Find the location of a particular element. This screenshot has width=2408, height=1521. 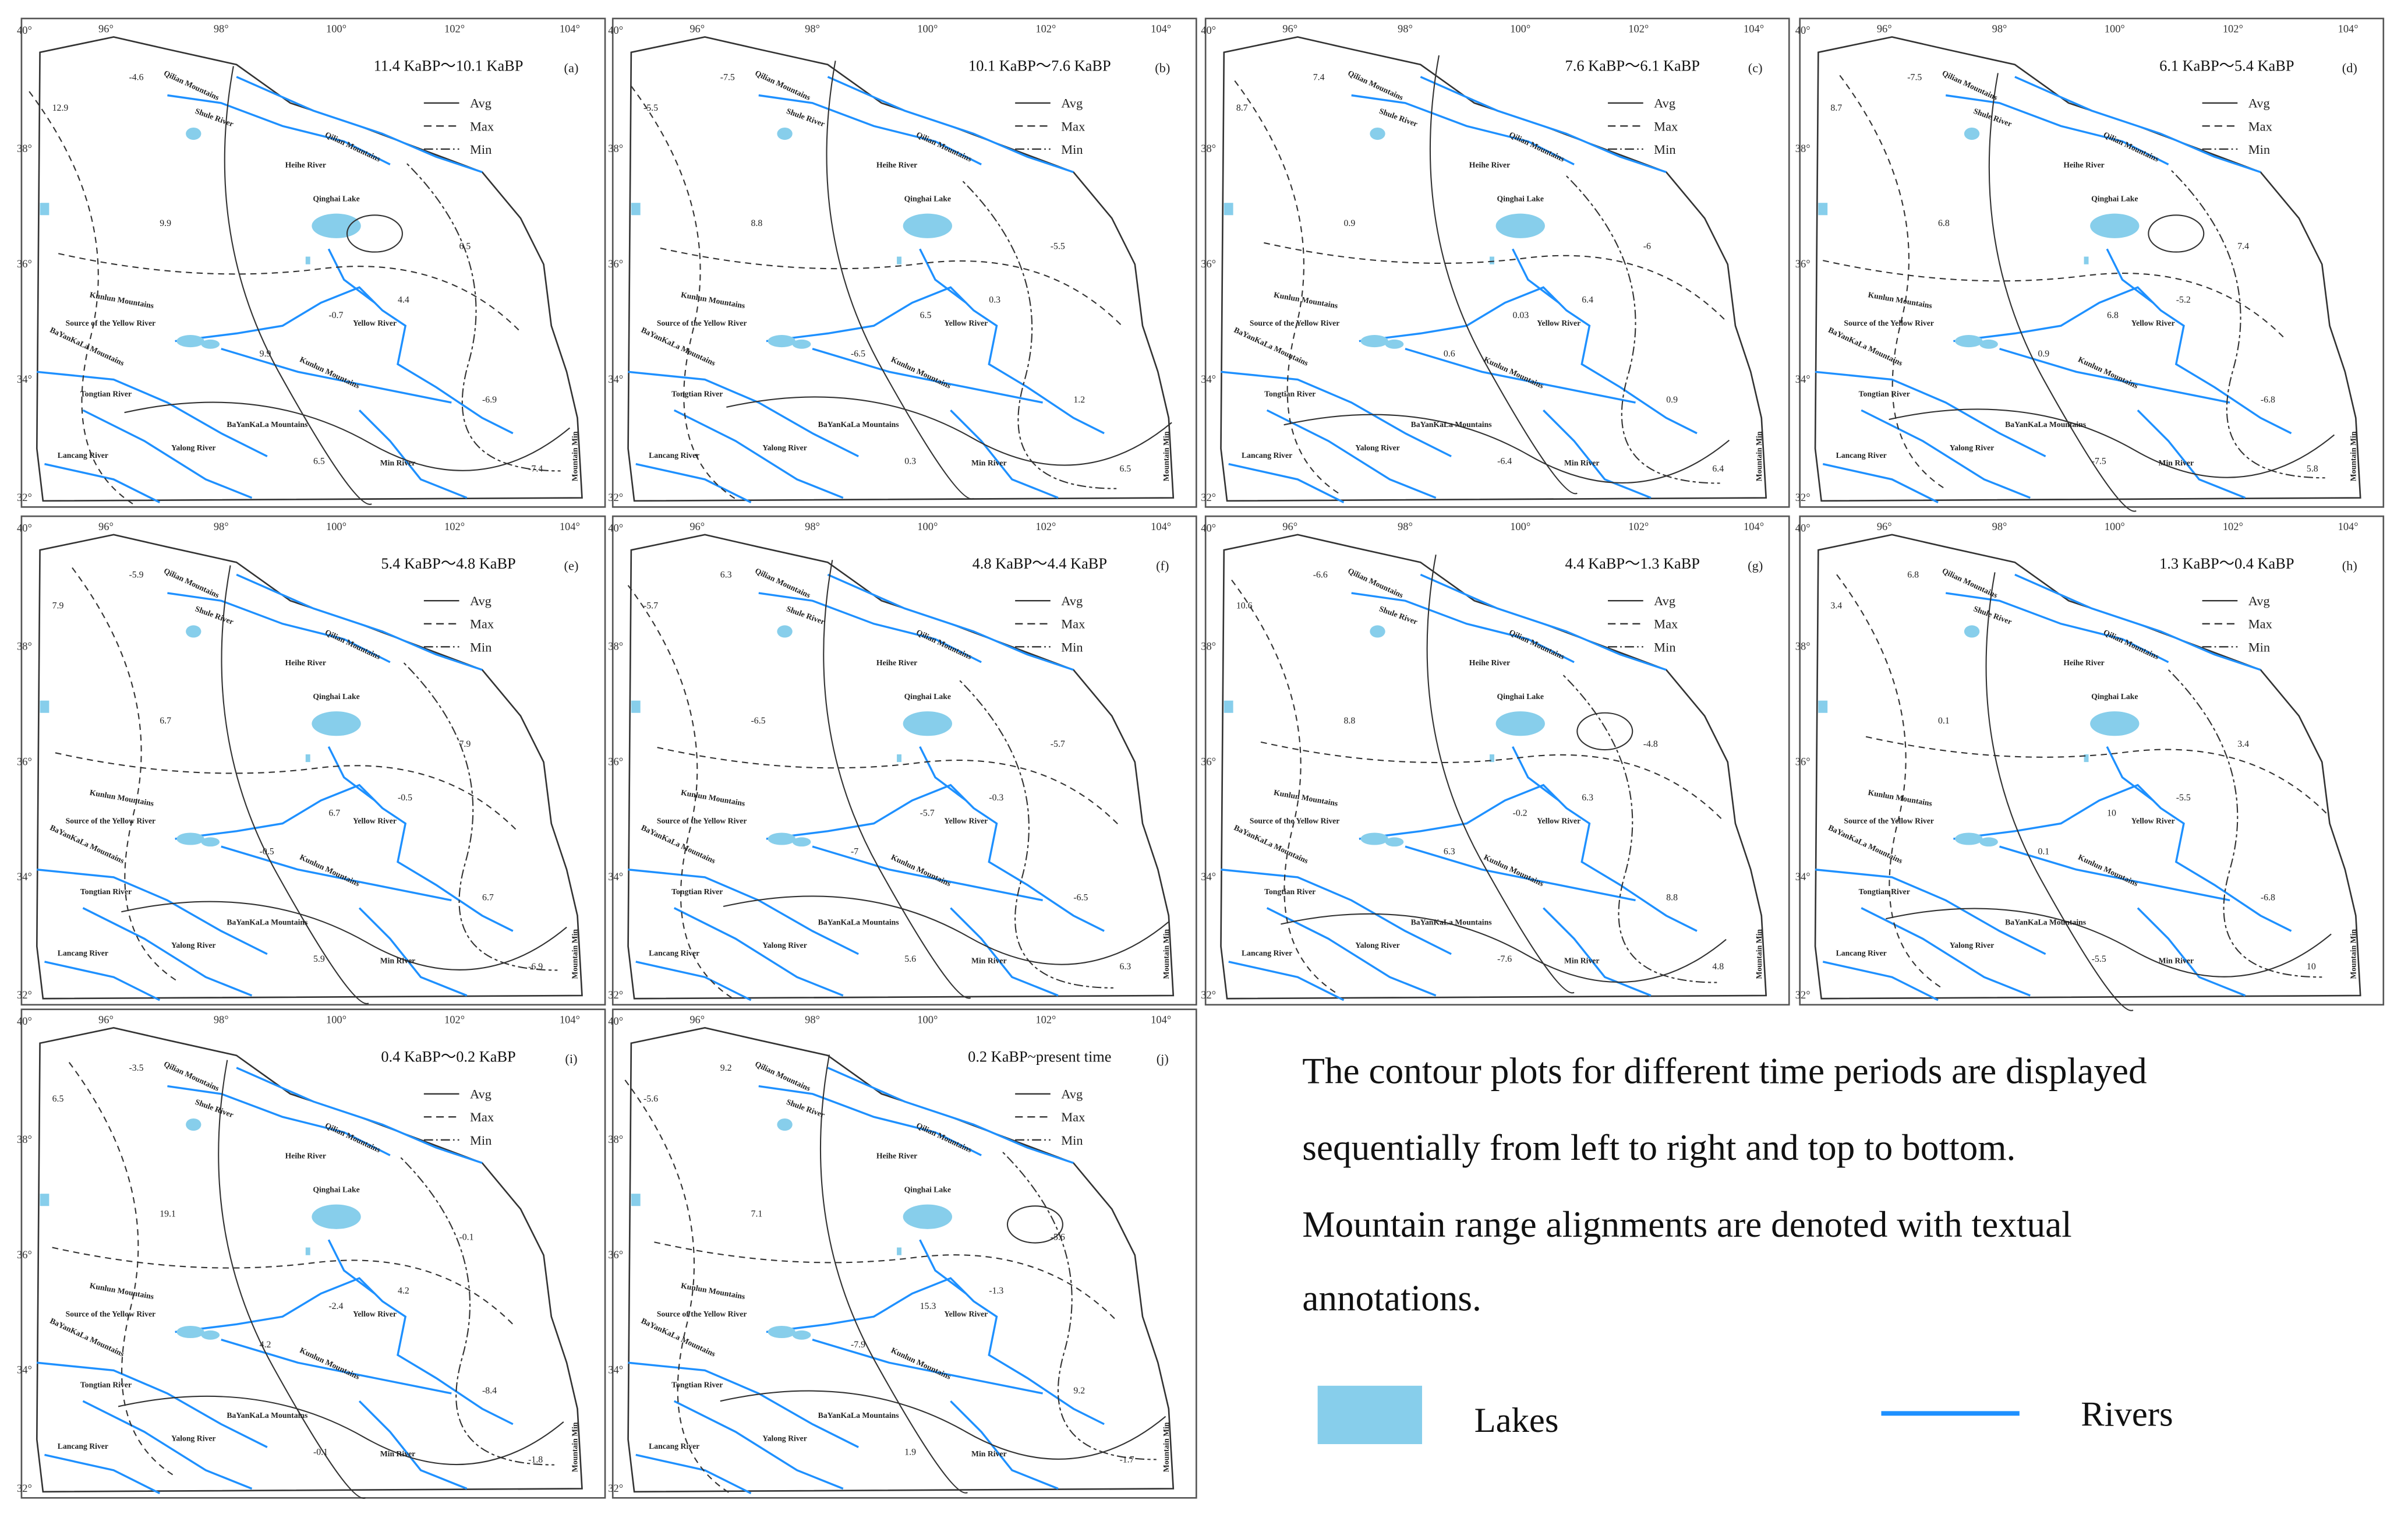

place-name: Mountain Min is located at coordinates (1759, 954).